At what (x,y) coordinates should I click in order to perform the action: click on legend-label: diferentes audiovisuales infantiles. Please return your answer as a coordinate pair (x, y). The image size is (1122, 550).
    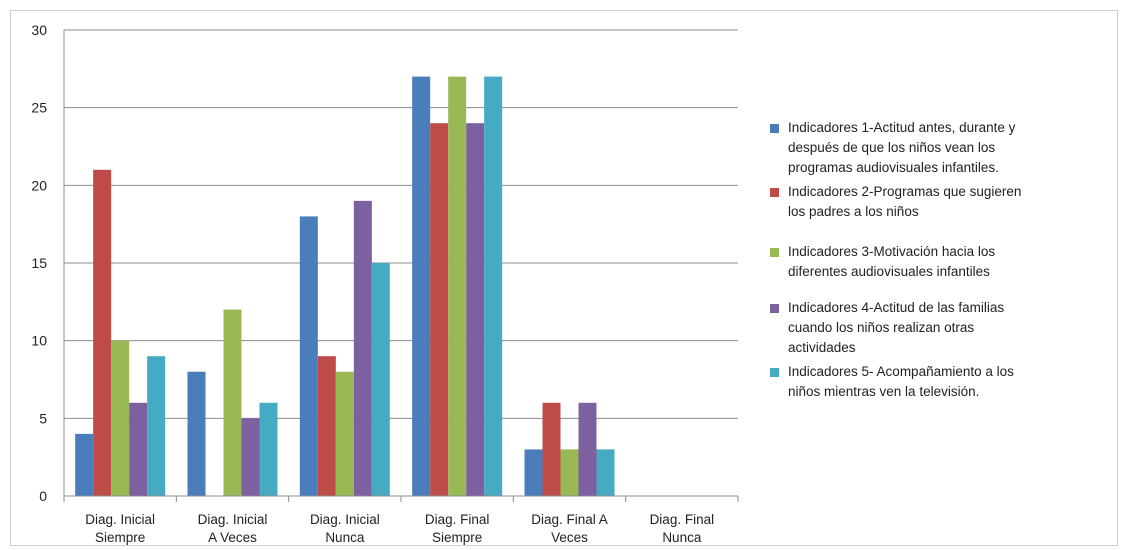
    Looking at the image, I should click on (889, 271).